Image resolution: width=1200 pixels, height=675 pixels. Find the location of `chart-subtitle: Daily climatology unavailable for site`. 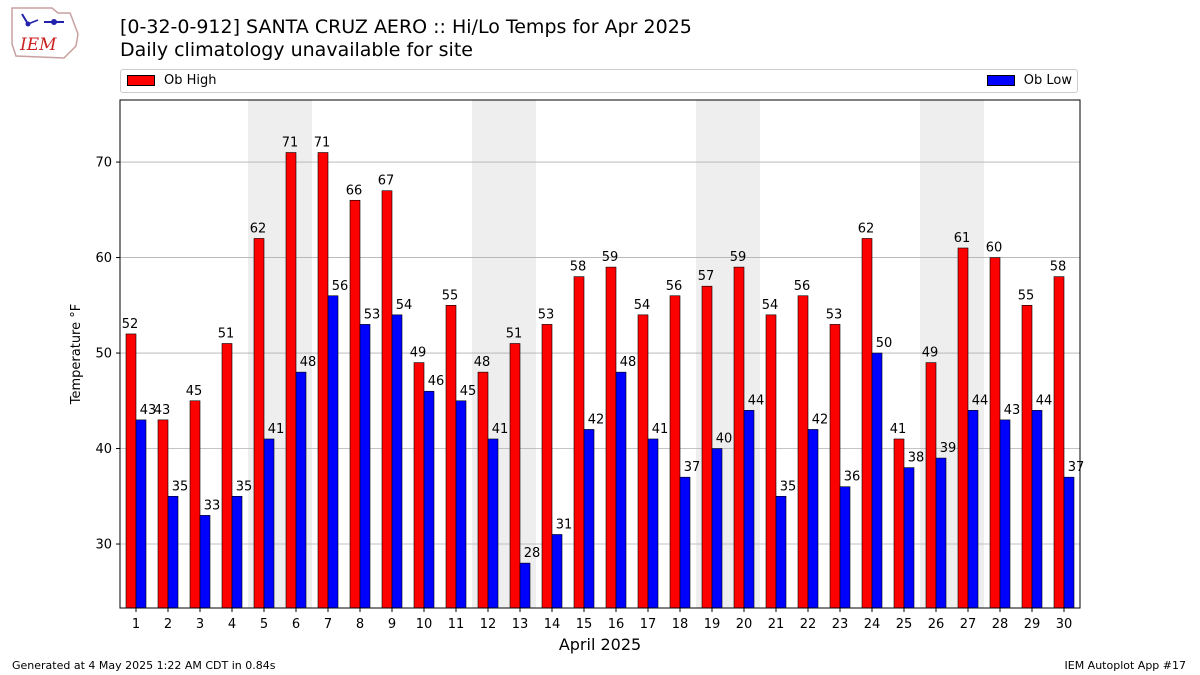

chart-subtitle: Daily climatology unavailable for site is located at coordinates (296, 50).